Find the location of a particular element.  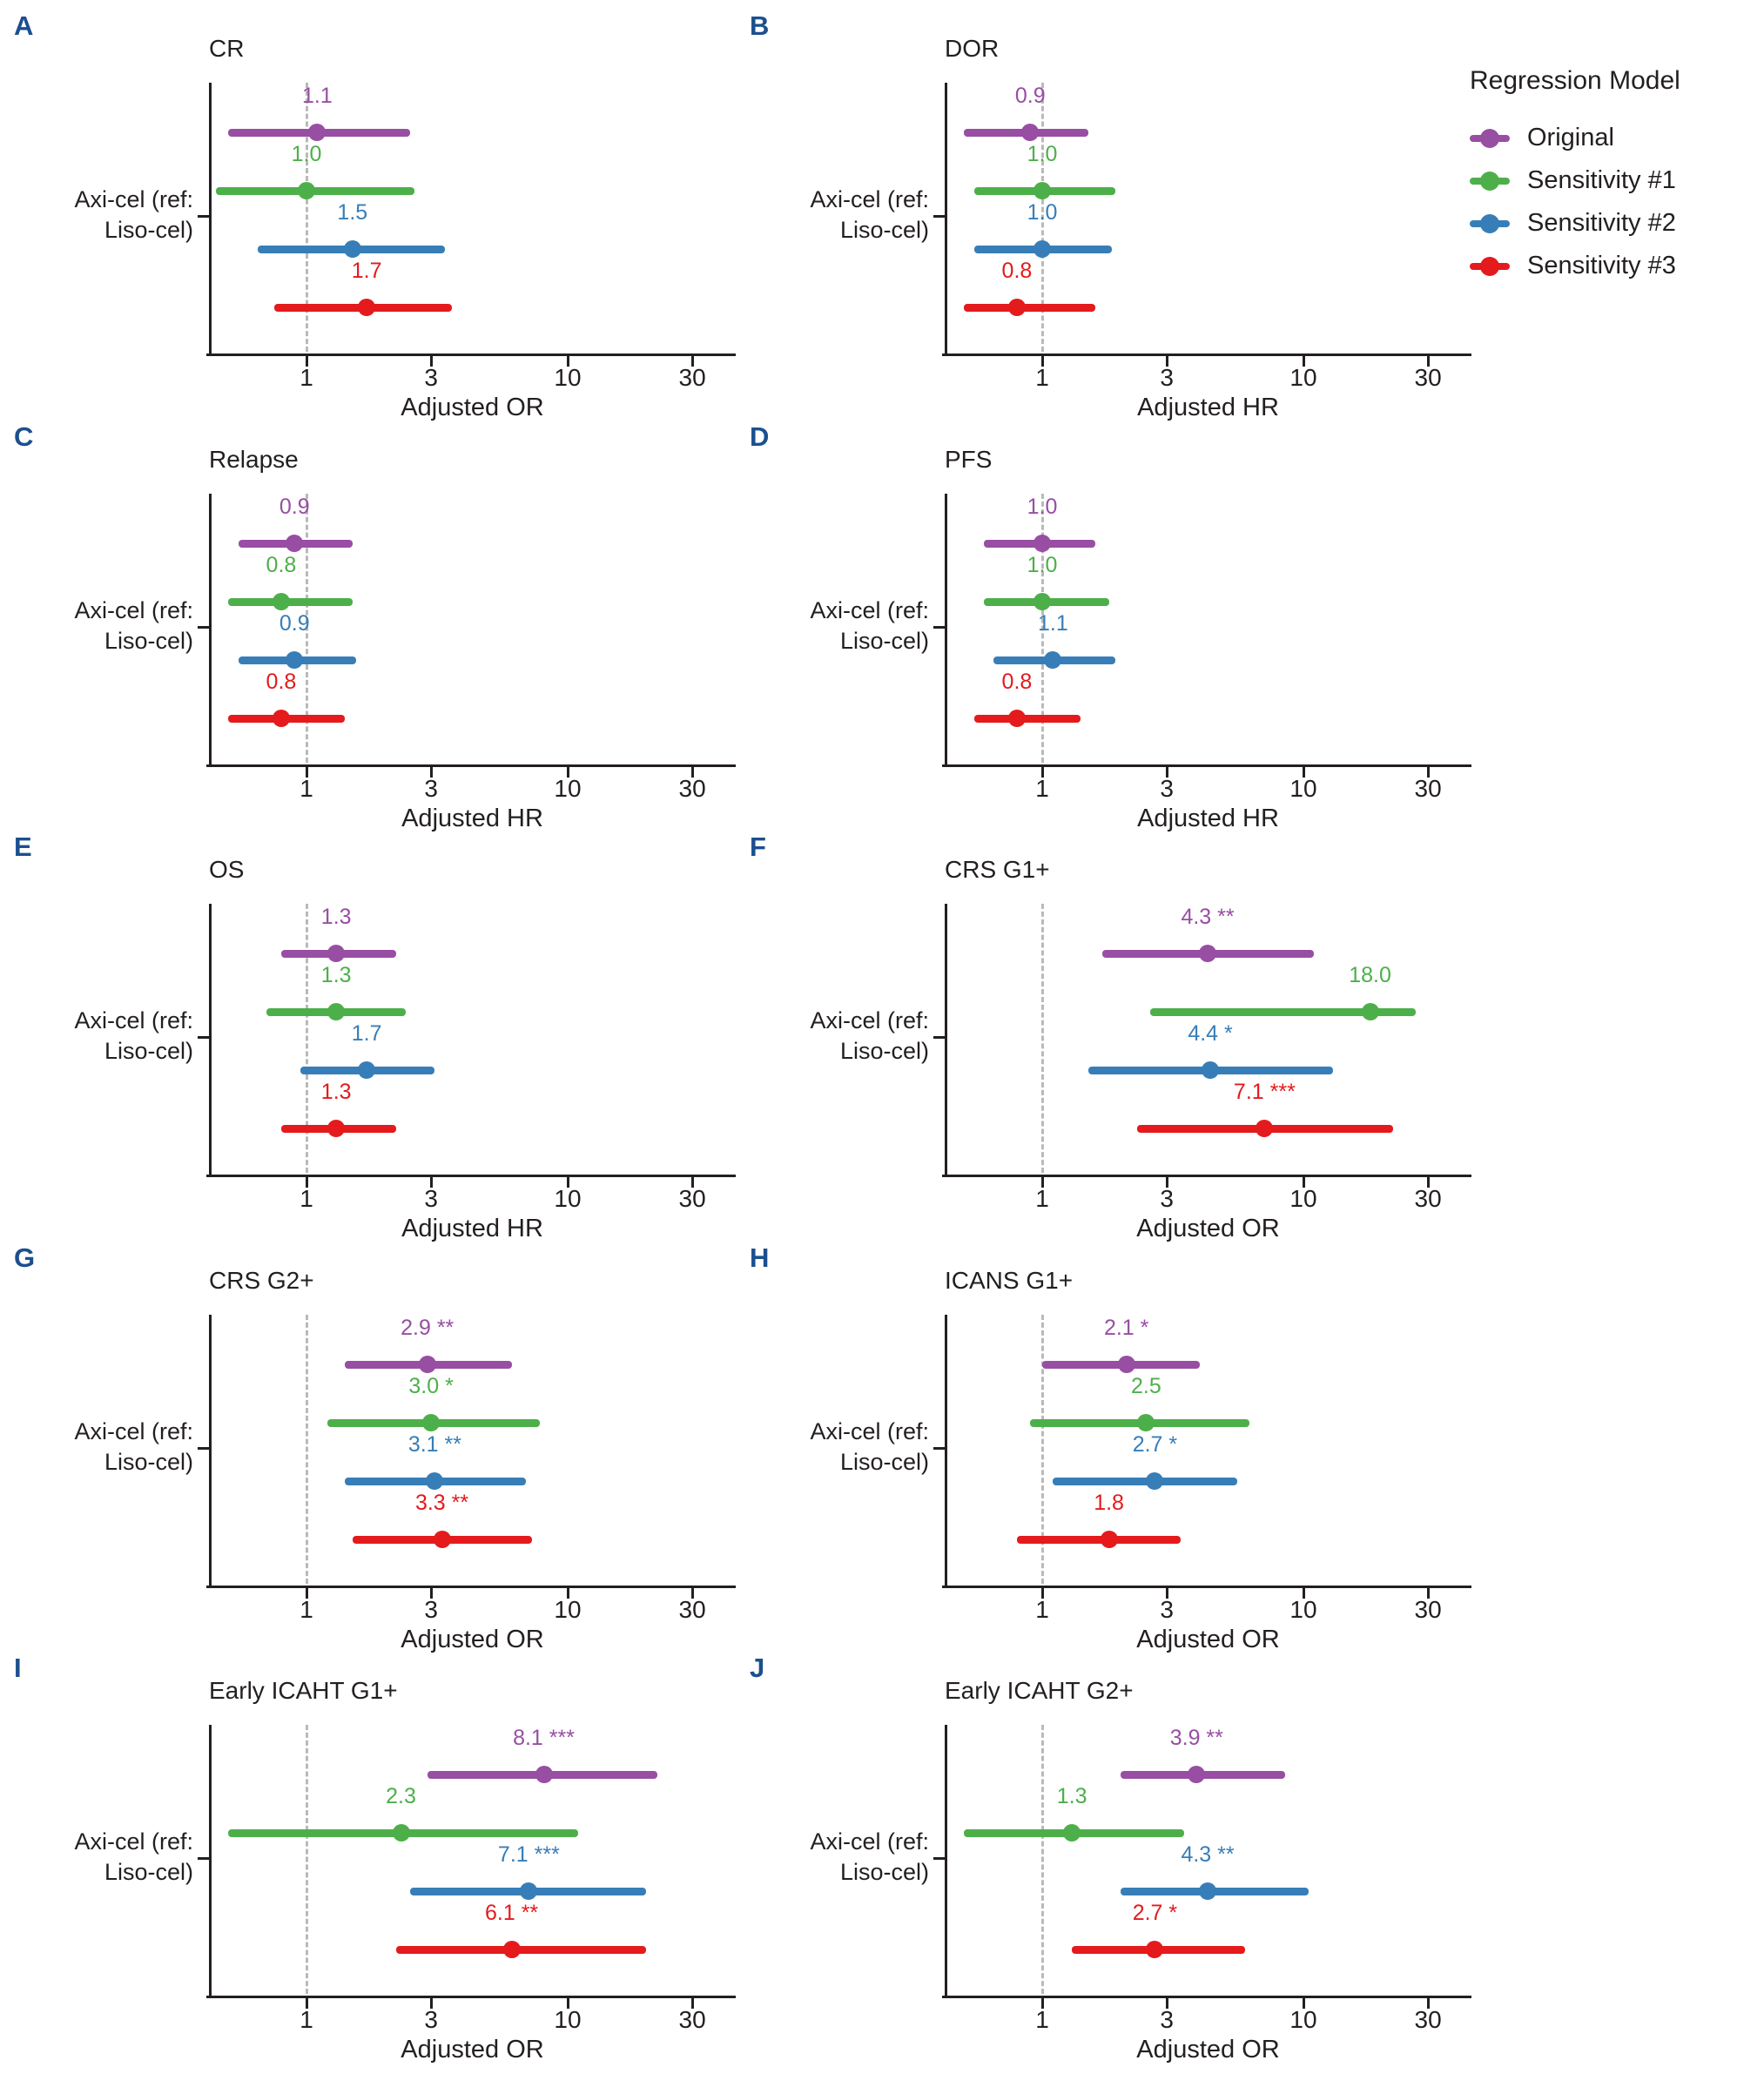

panel-title-E: OS is located at coordinates (227, 870).